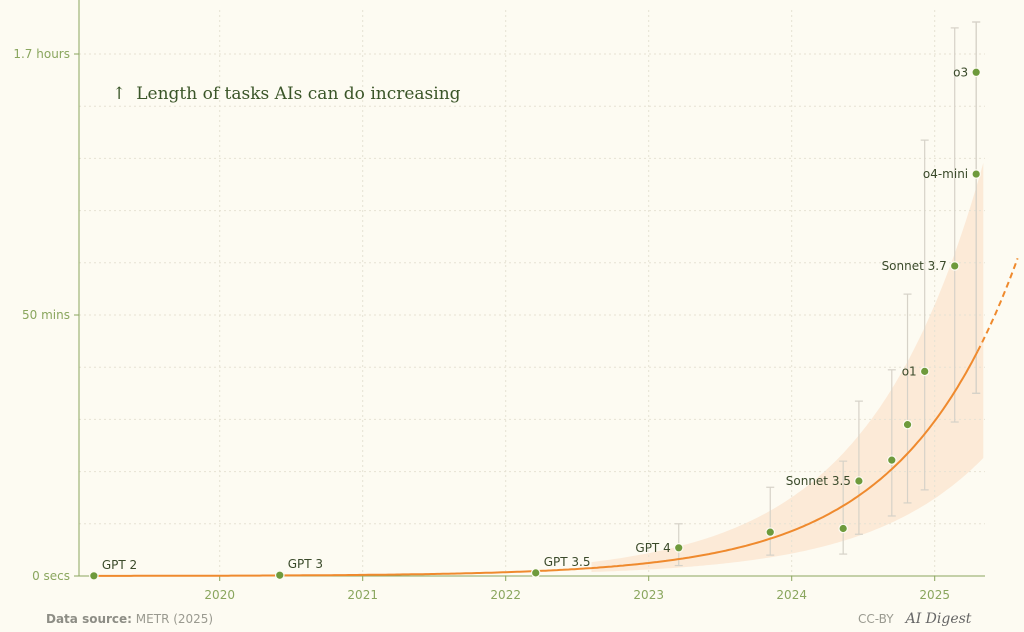 Image resolution: width=1024 pixels, height=632 pixels. I want to click on y-tick-label: 50 mins, so click(46, 315).